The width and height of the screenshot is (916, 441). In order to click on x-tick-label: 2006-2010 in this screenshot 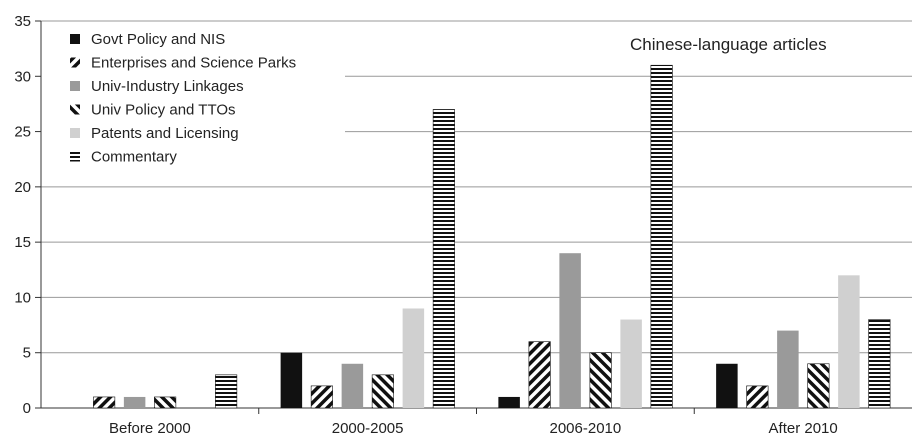, I will do `click(586, 428)`.